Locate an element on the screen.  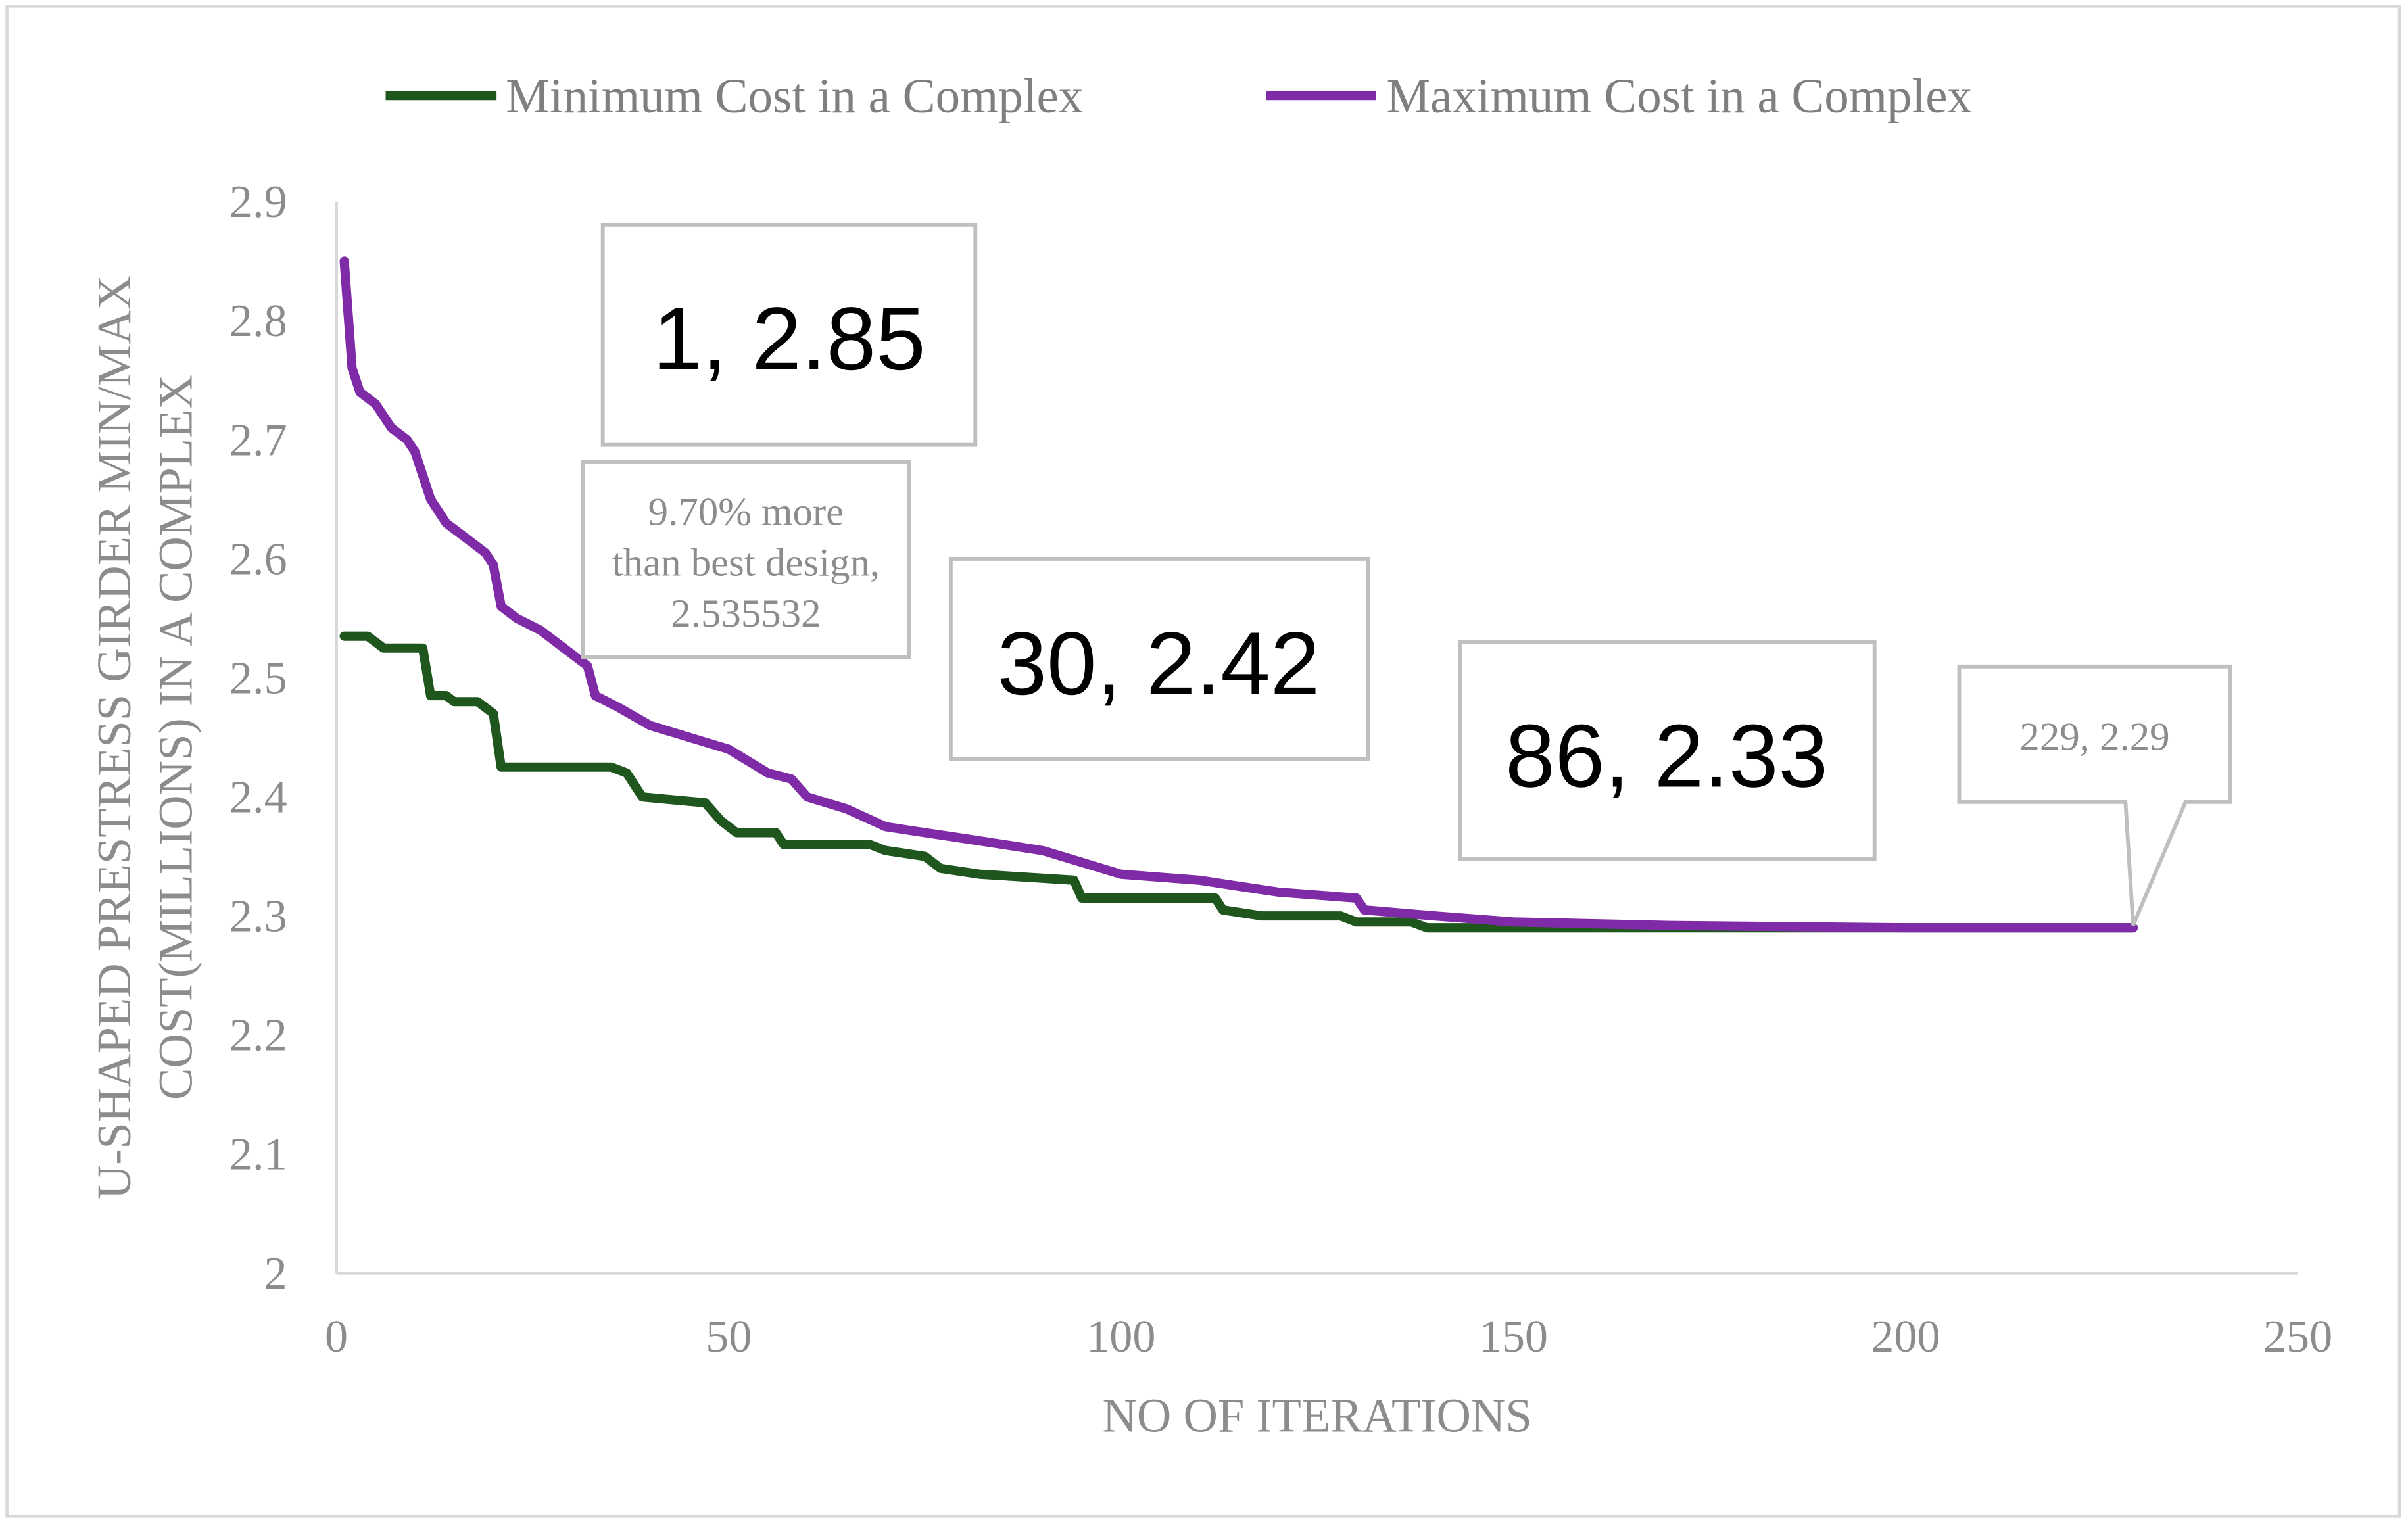
x-tick-label: 50 is located at coordinates (729, 1337).